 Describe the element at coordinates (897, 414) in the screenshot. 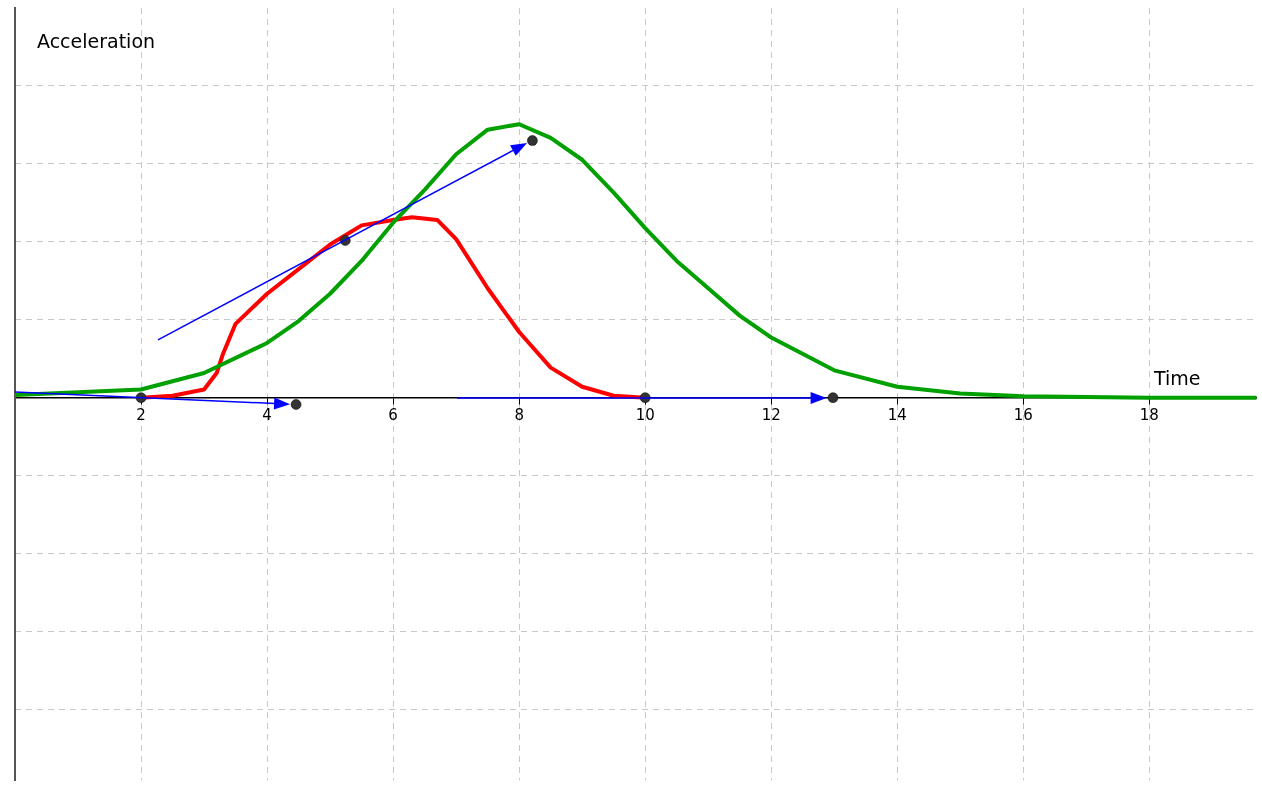

I see `x-tick-label: 14` at that location.